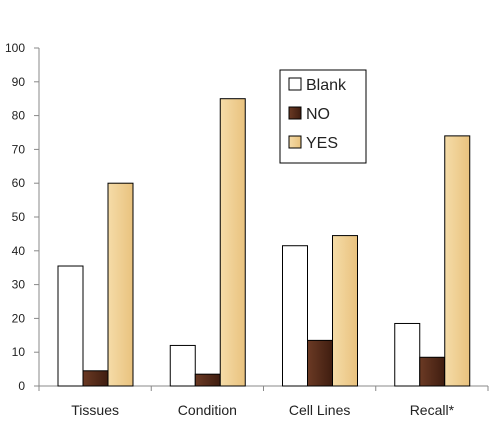 This screenshot has width=500, height=437. Describe the element at coordinates (19, 251) in the screenshot. I see `y-tick-label: 40` at that location.